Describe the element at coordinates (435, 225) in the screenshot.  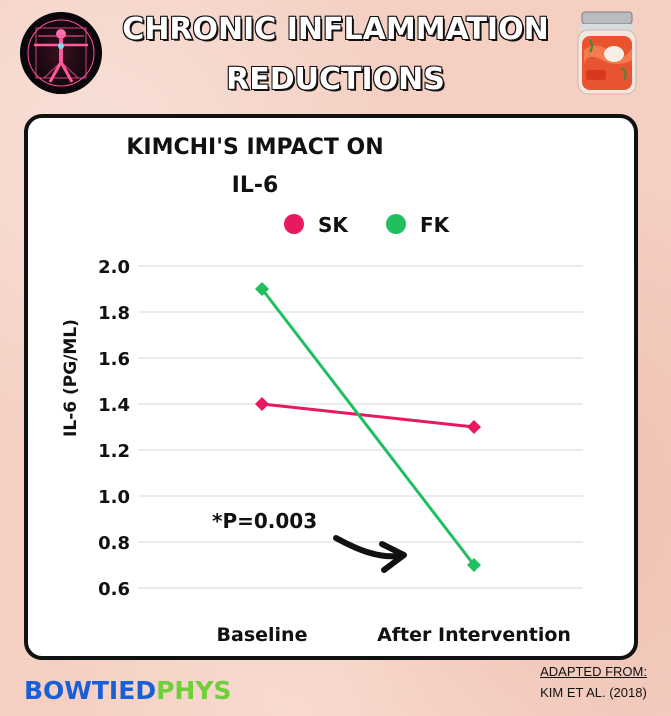
I see `legend-label-fk: FK` at that location.